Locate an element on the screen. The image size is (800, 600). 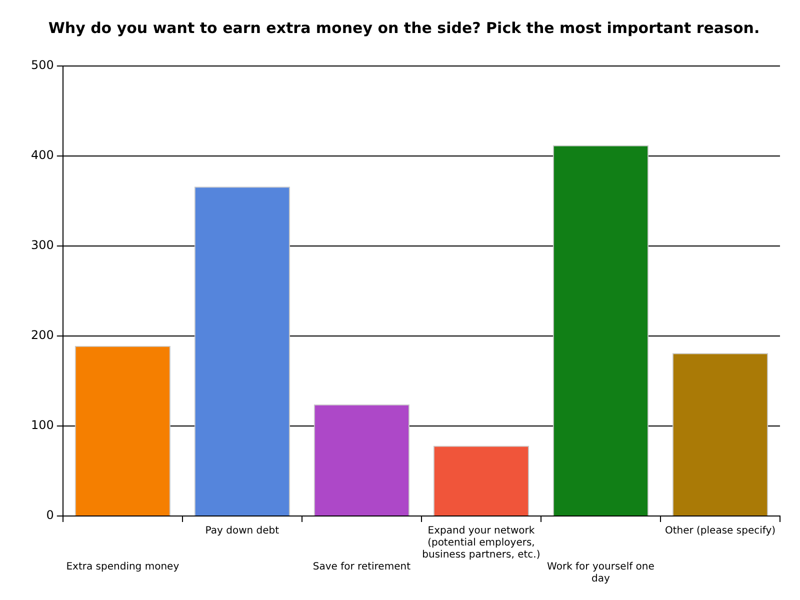
x-tick-label: Save for retirement is located at coordinates (361, 567).